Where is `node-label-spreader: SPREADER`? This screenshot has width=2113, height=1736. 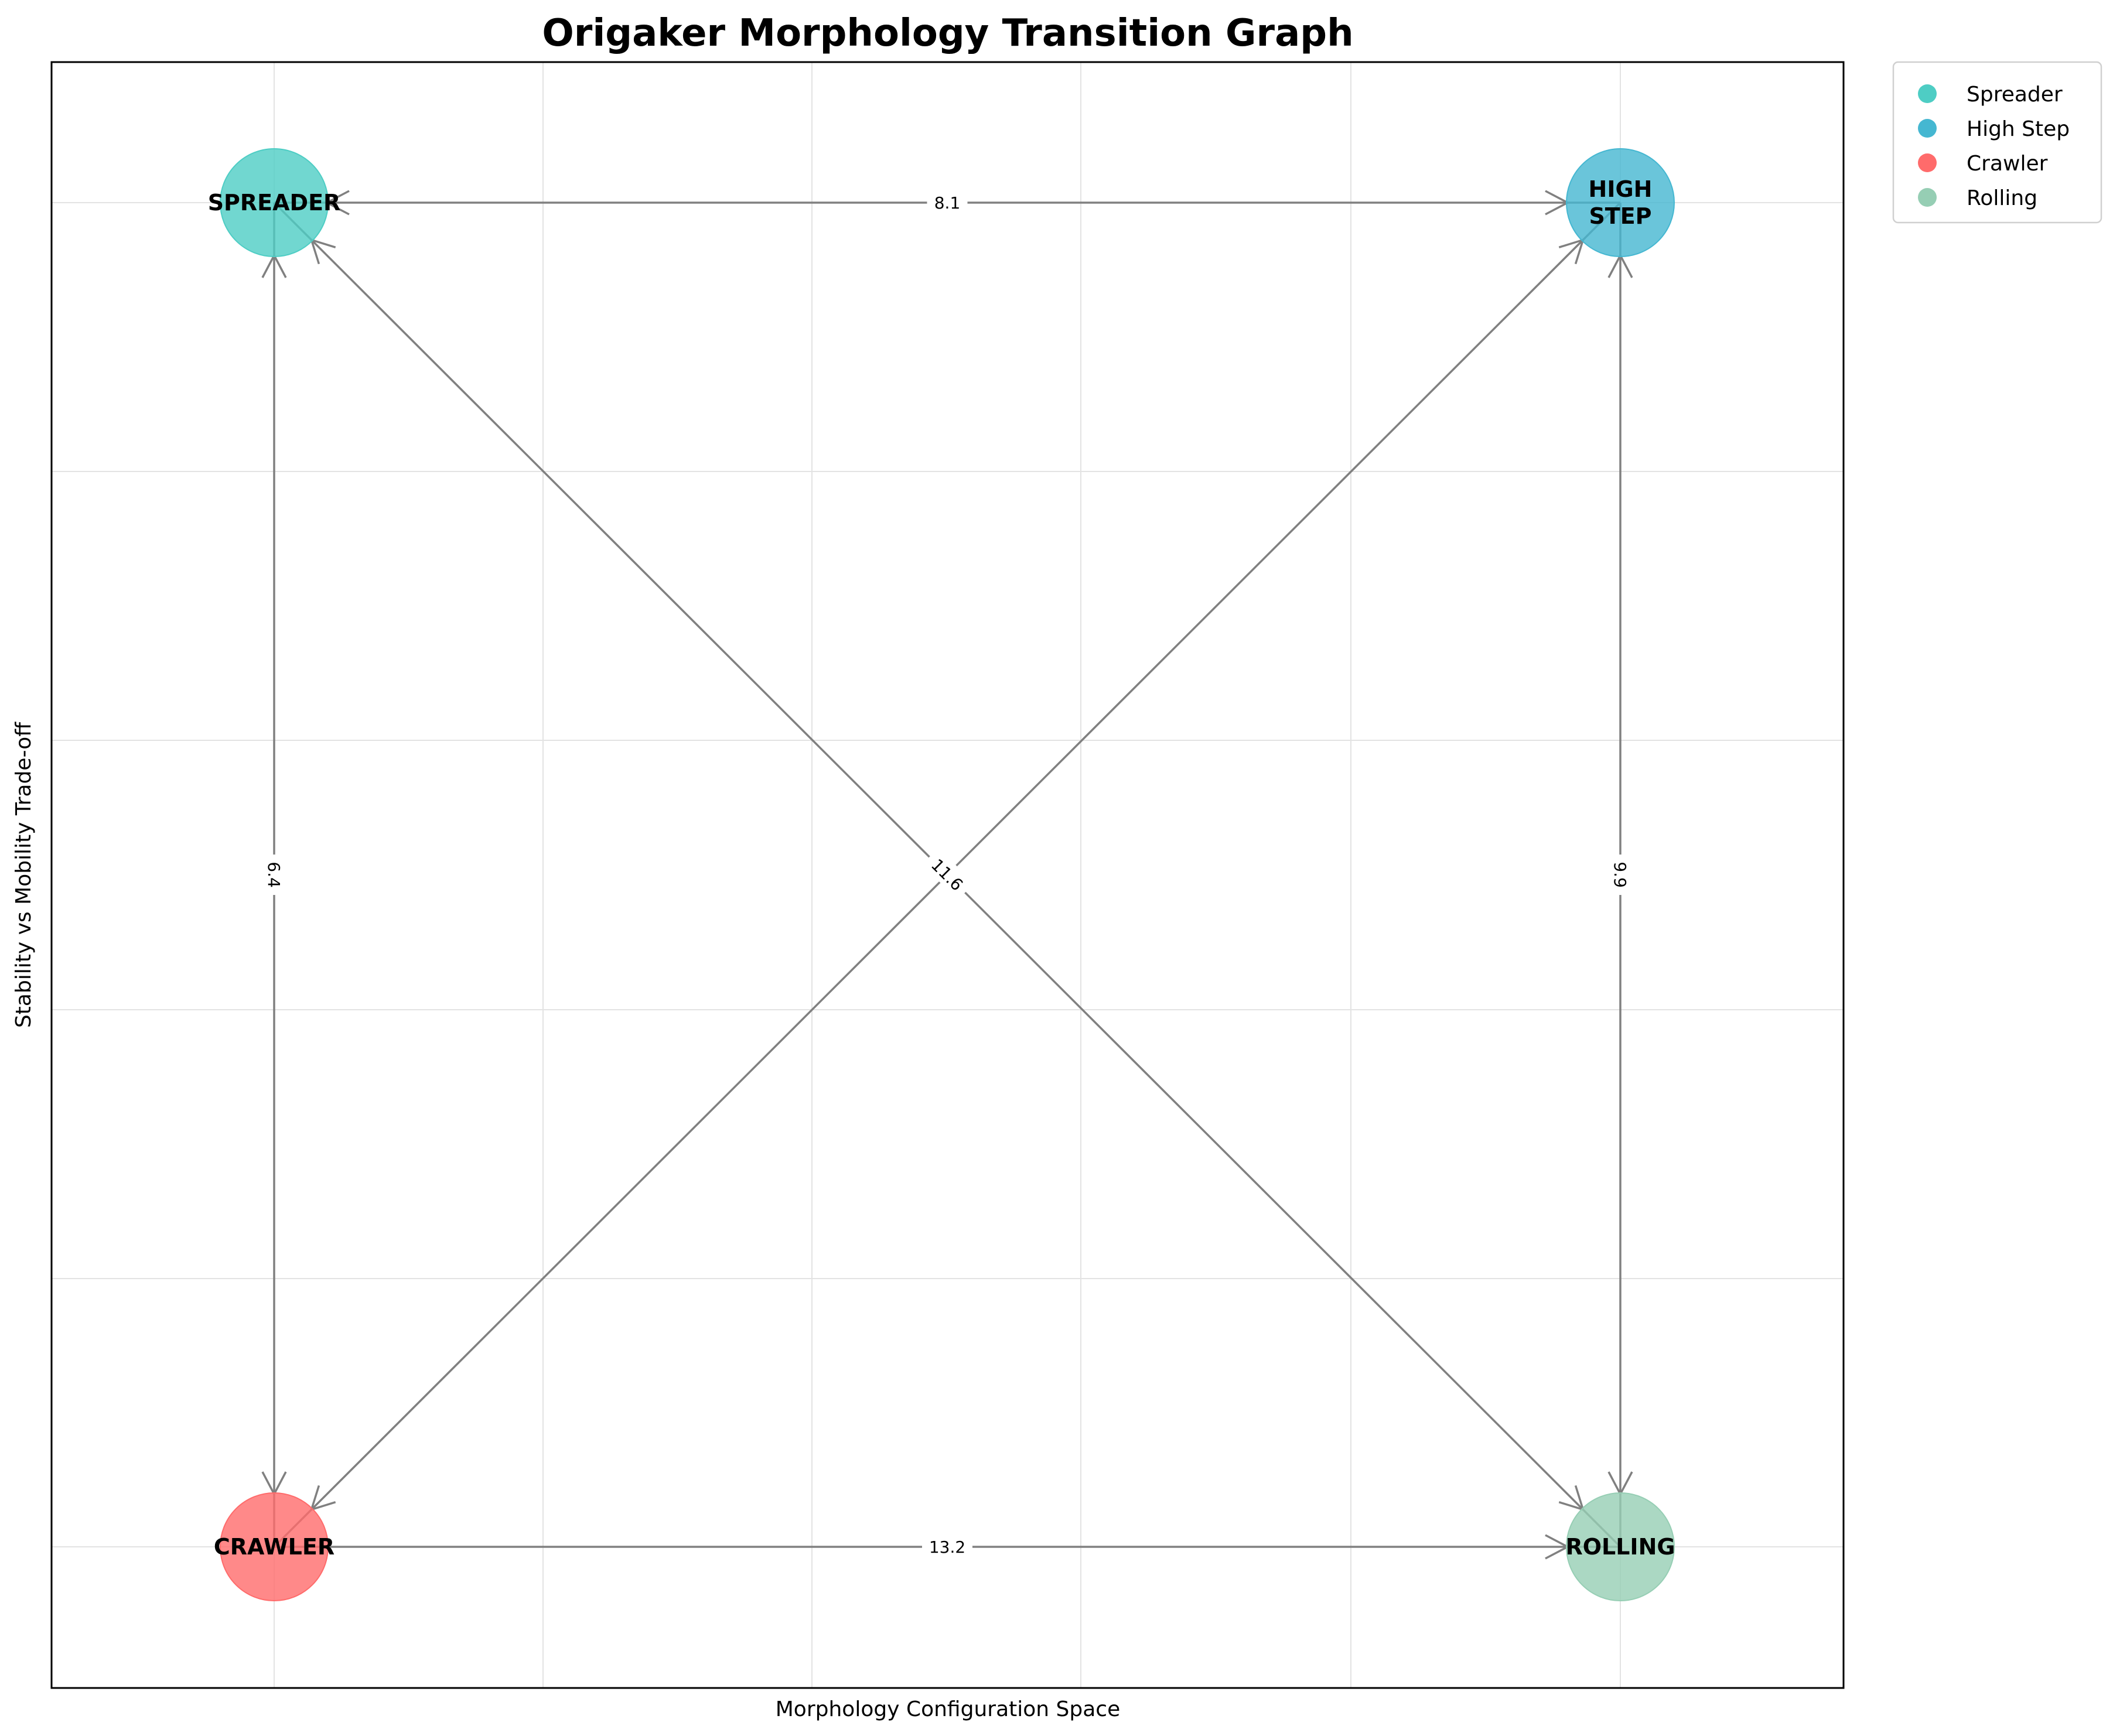 node-label-spreader: SPREADER is located at coordinates (274, 203).